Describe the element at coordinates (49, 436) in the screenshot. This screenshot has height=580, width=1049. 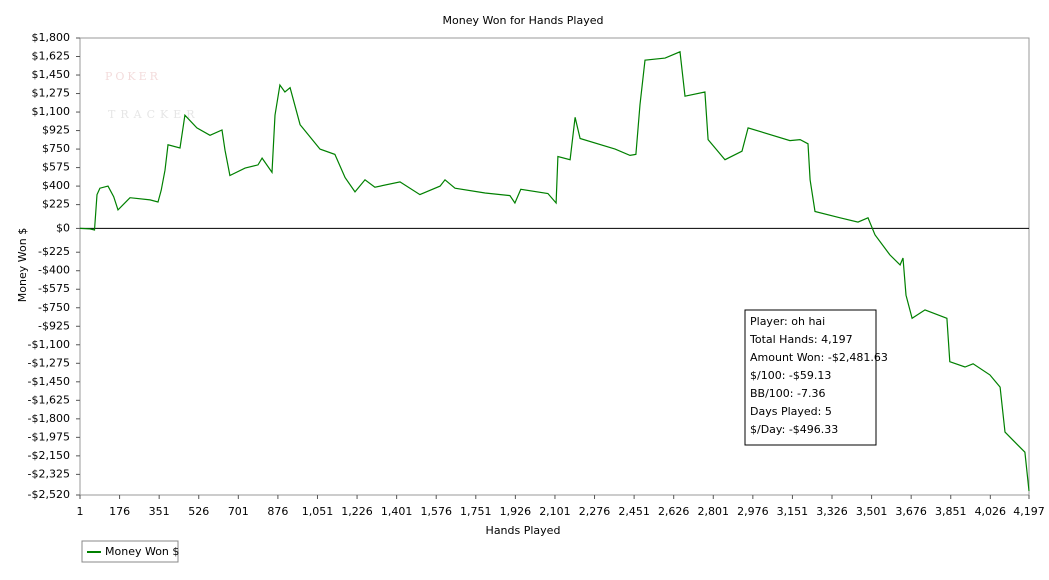
I see `y-tick-label: -$1,975` at that location.